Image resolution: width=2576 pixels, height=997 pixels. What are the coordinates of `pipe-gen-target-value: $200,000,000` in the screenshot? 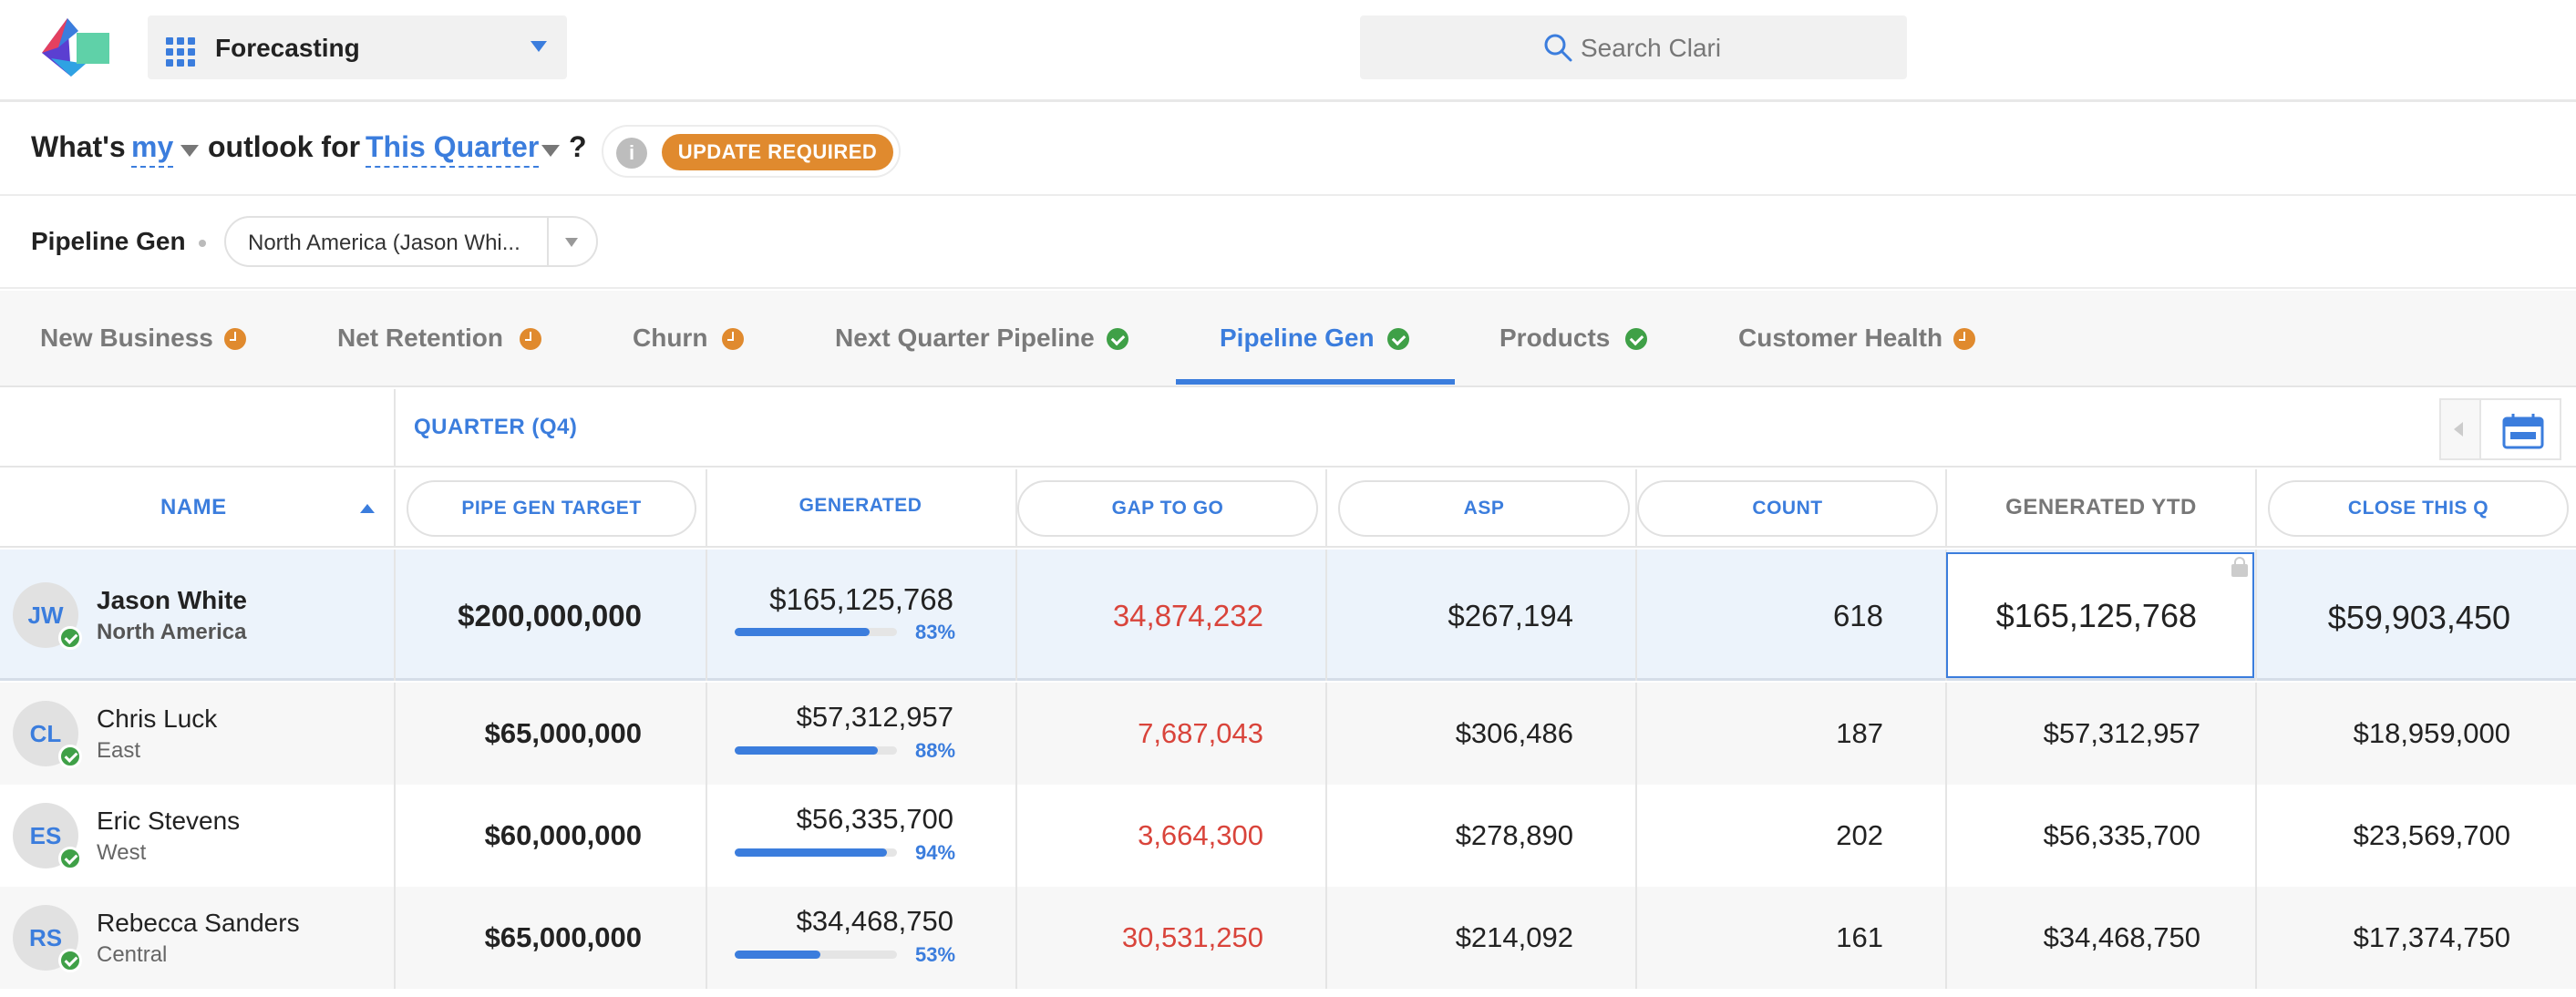 It's located at (550, 615).